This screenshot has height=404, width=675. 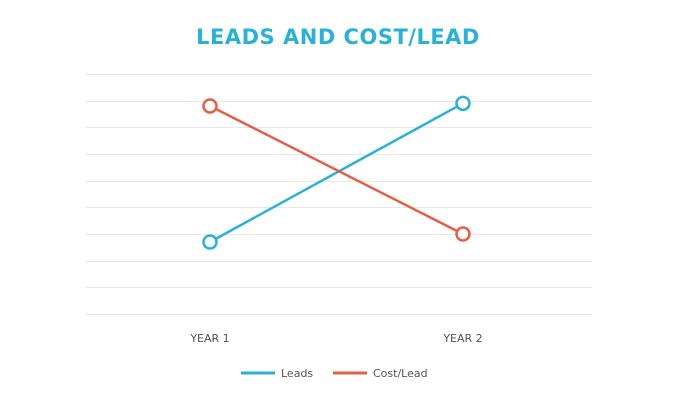 I want to click on legend-label: Leads, so click(x=297, y=373).